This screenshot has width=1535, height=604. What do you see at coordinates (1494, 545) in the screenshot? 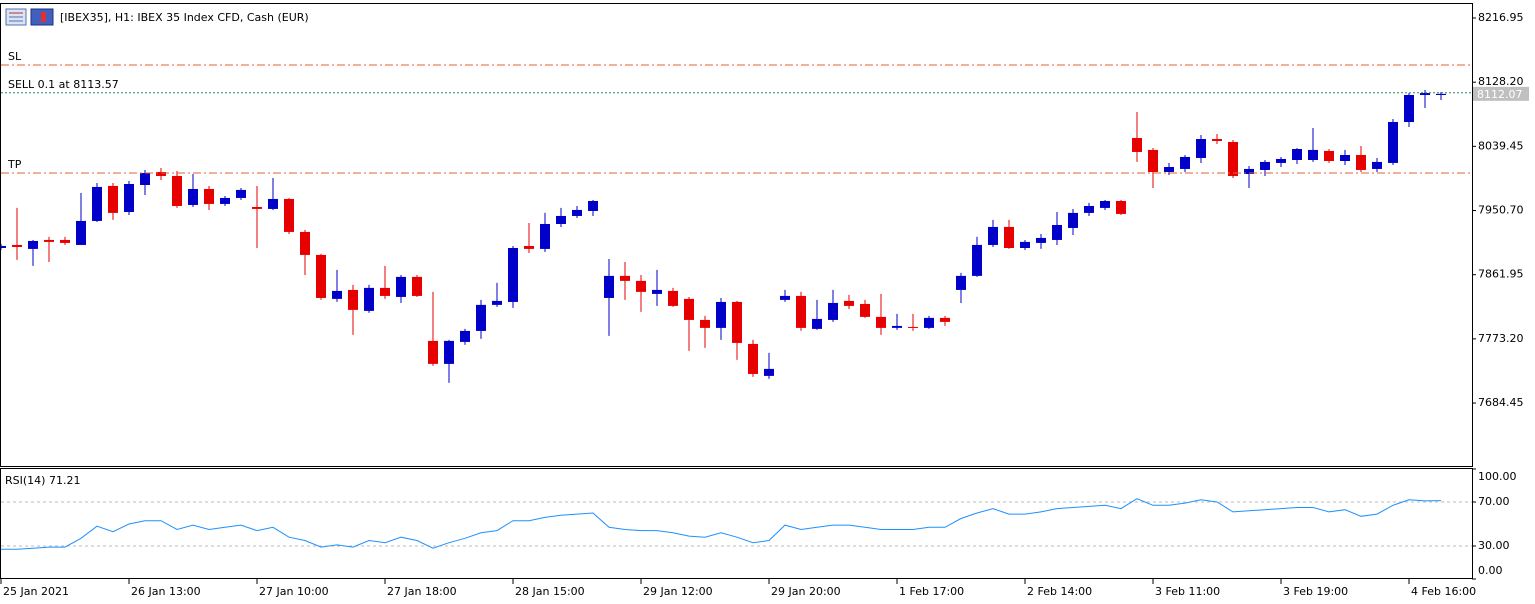
I see `y-tick-label: 30.00` at bounding box center [1494, 545].